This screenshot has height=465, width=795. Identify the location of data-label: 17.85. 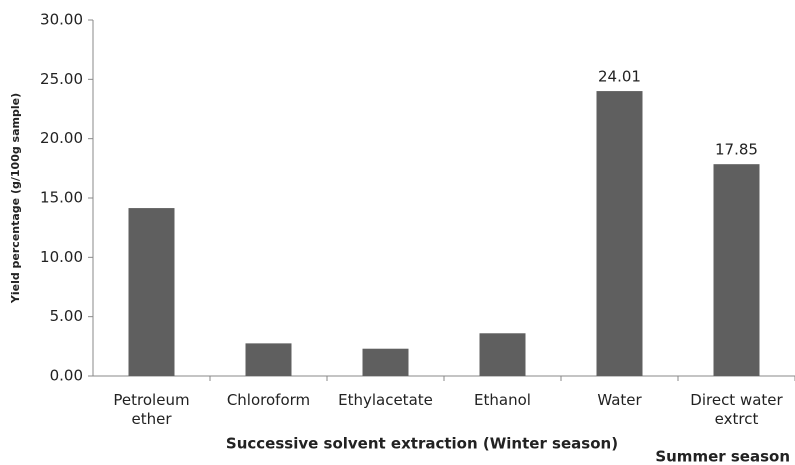
(736, 150).